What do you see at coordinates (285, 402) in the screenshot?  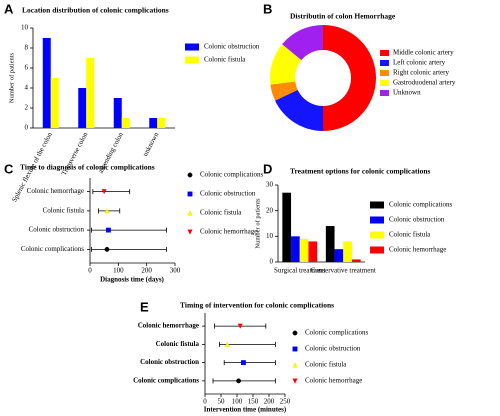 I see `x-tick-label: 250` at bounding box center [285, 402].